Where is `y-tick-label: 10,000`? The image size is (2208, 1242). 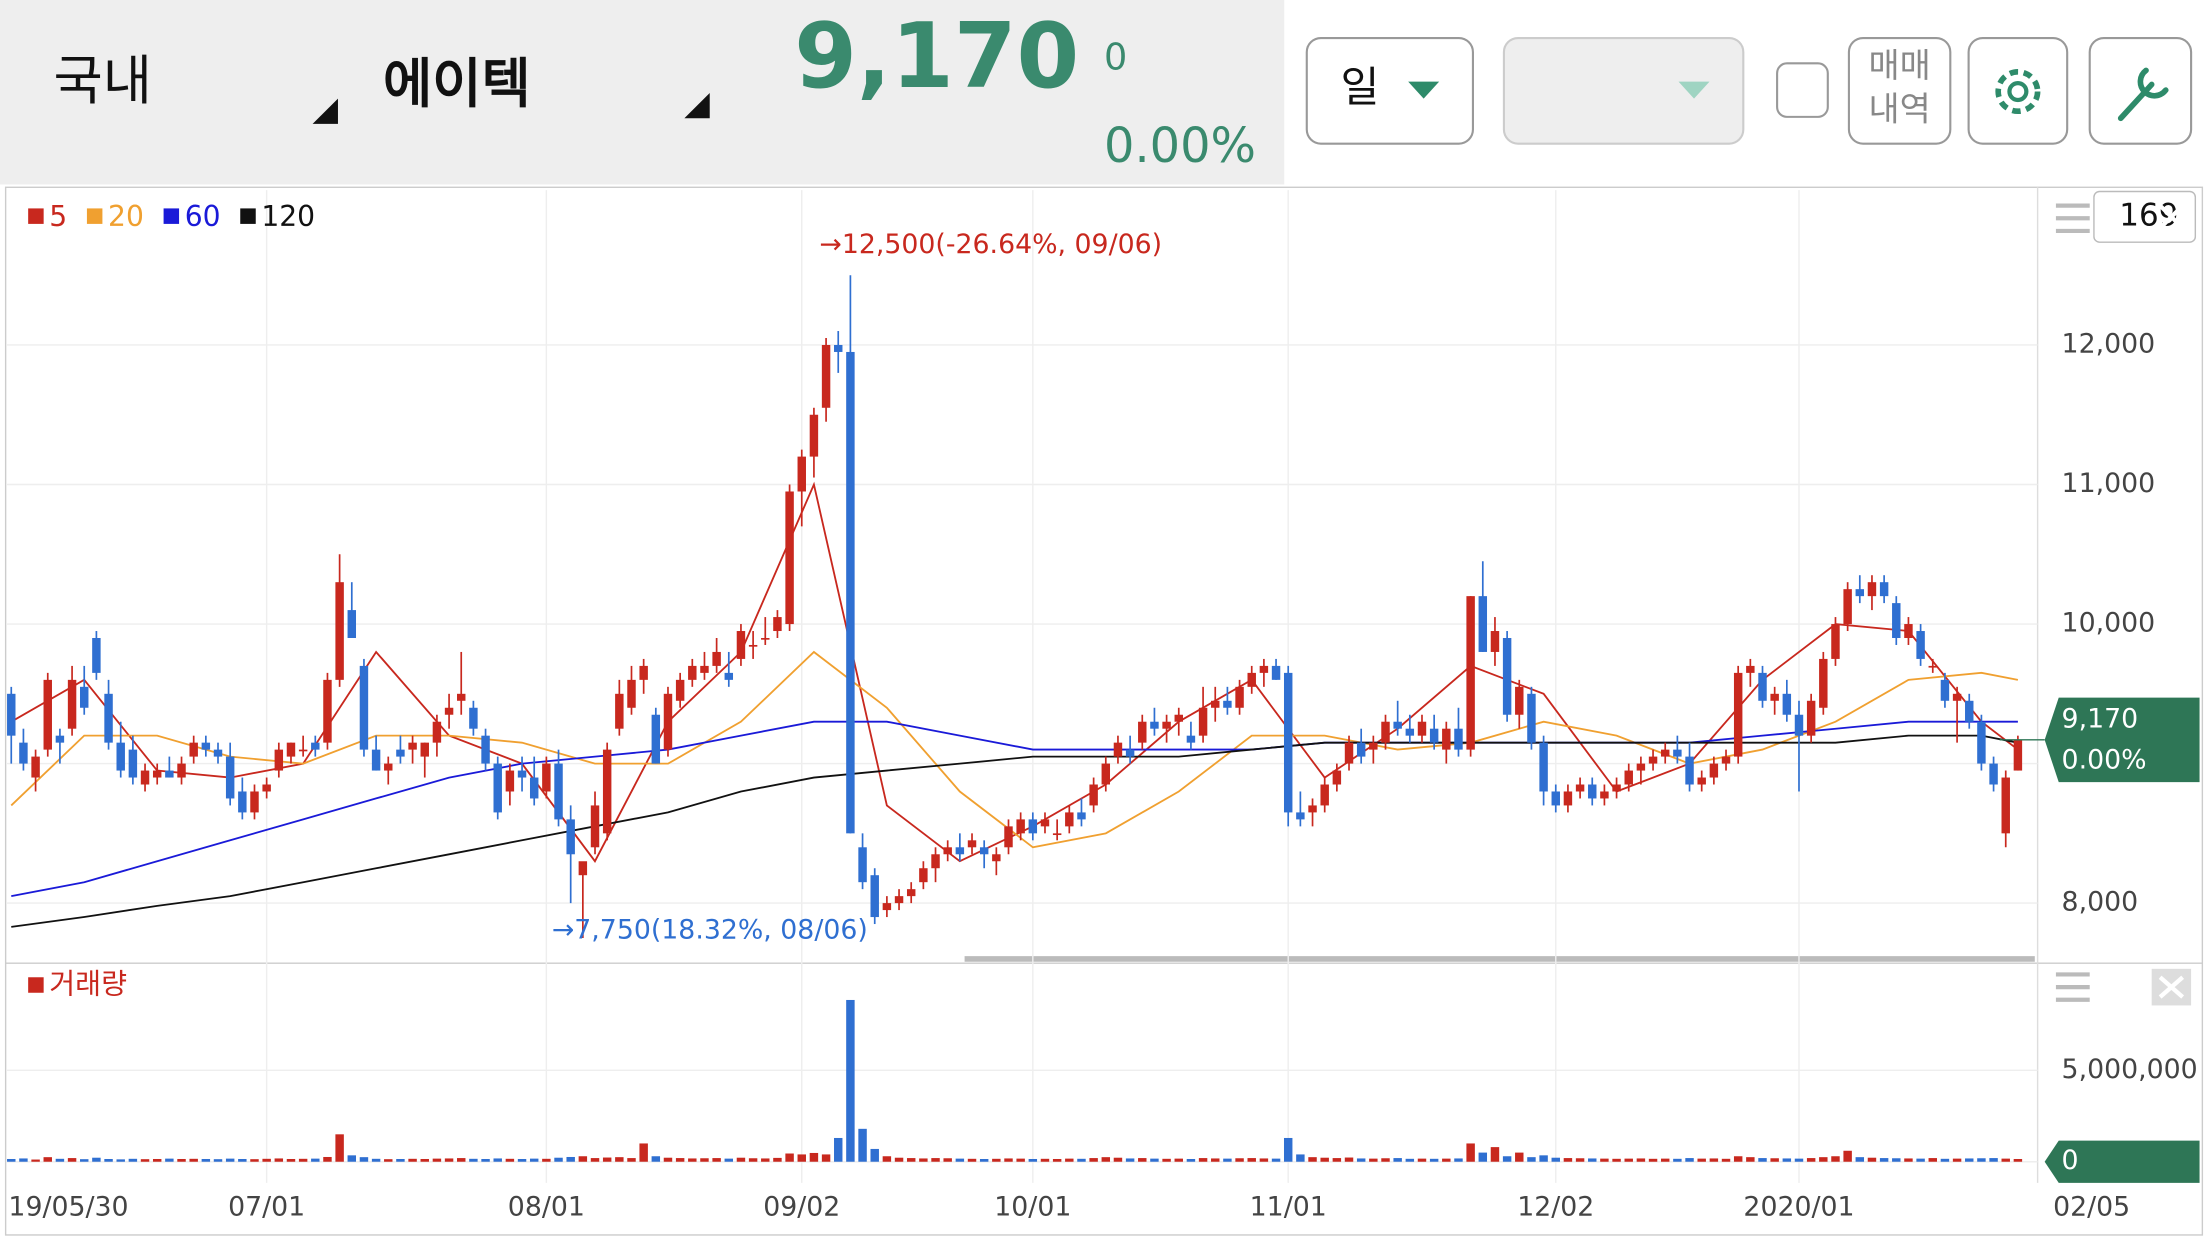
y-tick-label: 10,000 is located at coordinates (2109, 623).